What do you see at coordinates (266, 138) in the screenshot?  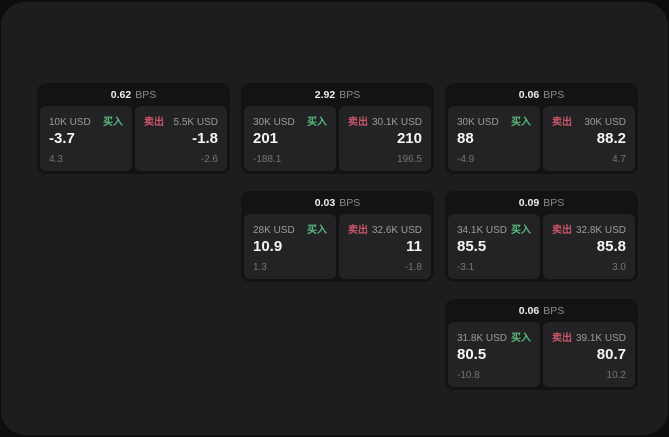 I see `buy-price: 201` at bounding box center [266, 138].